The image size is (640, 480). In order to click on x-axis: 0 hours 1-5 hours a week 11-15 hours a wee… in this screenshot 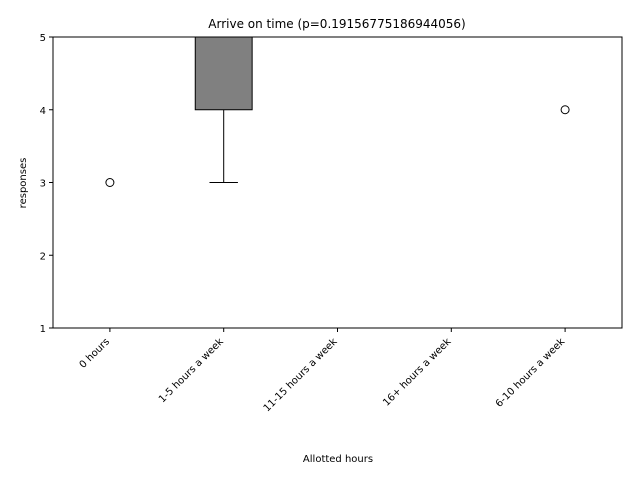, I will do `click(323, 371)`.